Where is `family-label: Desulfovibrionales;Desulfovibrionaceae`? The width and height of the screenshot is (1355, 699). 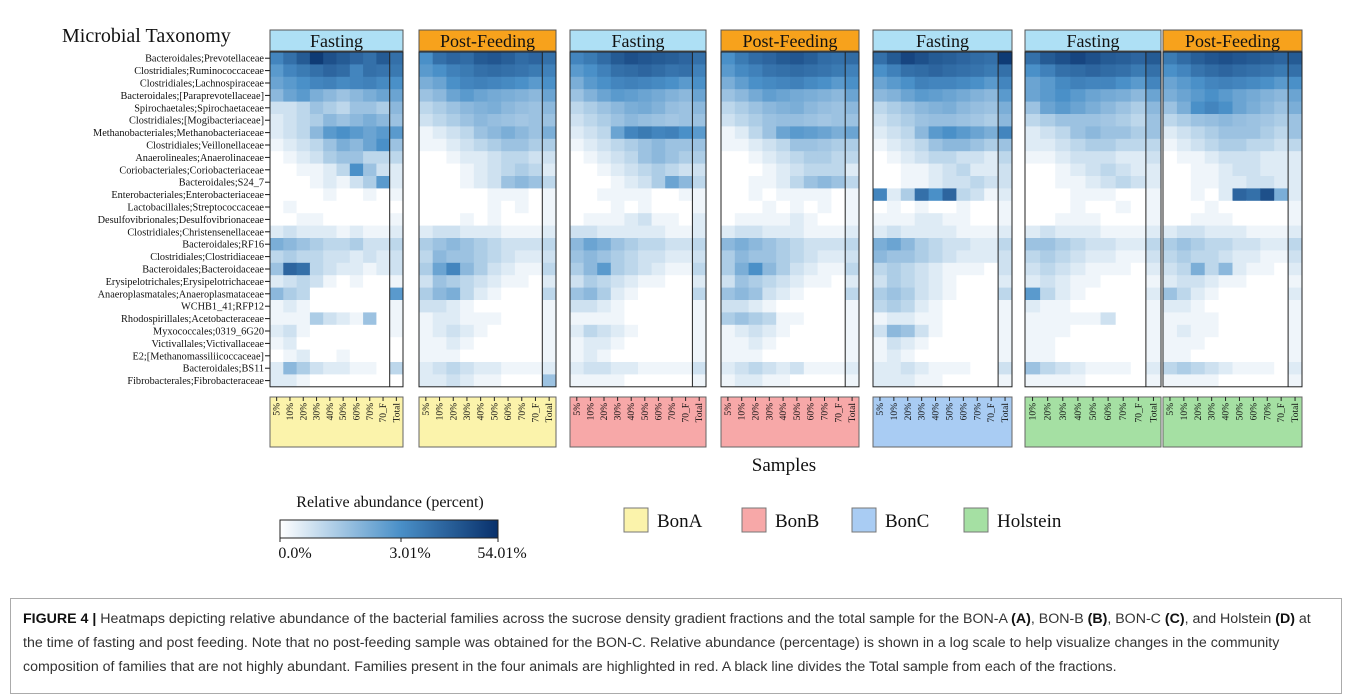
family-label: Desulfovibrionales;Desulfovibrionaceae is located at coordinates (181, 220).